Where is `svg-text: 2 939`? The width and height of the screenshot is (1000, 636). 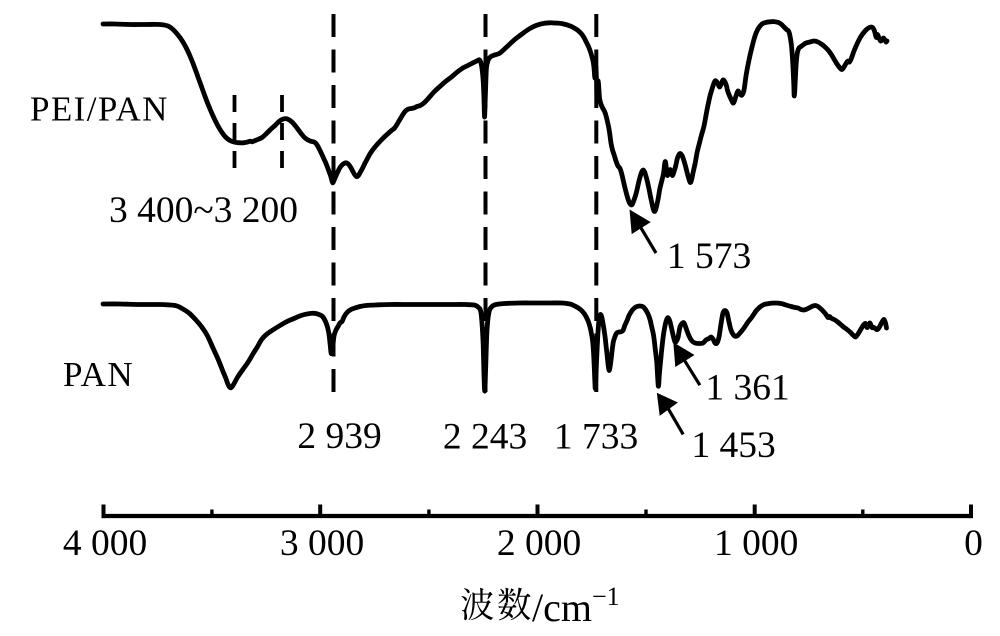
svg-text: 2 939 is located at coordinates (339, 436).